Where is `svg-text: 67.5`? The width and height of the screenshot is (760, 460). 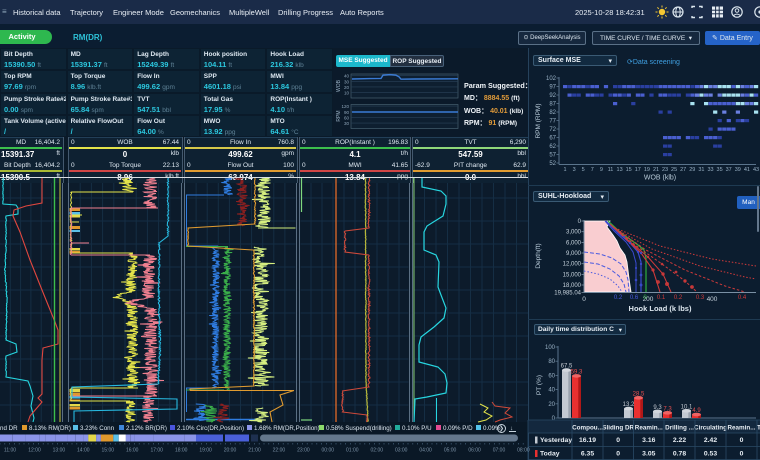 svg-text: 67.5 is located at coordinates (567, 367).